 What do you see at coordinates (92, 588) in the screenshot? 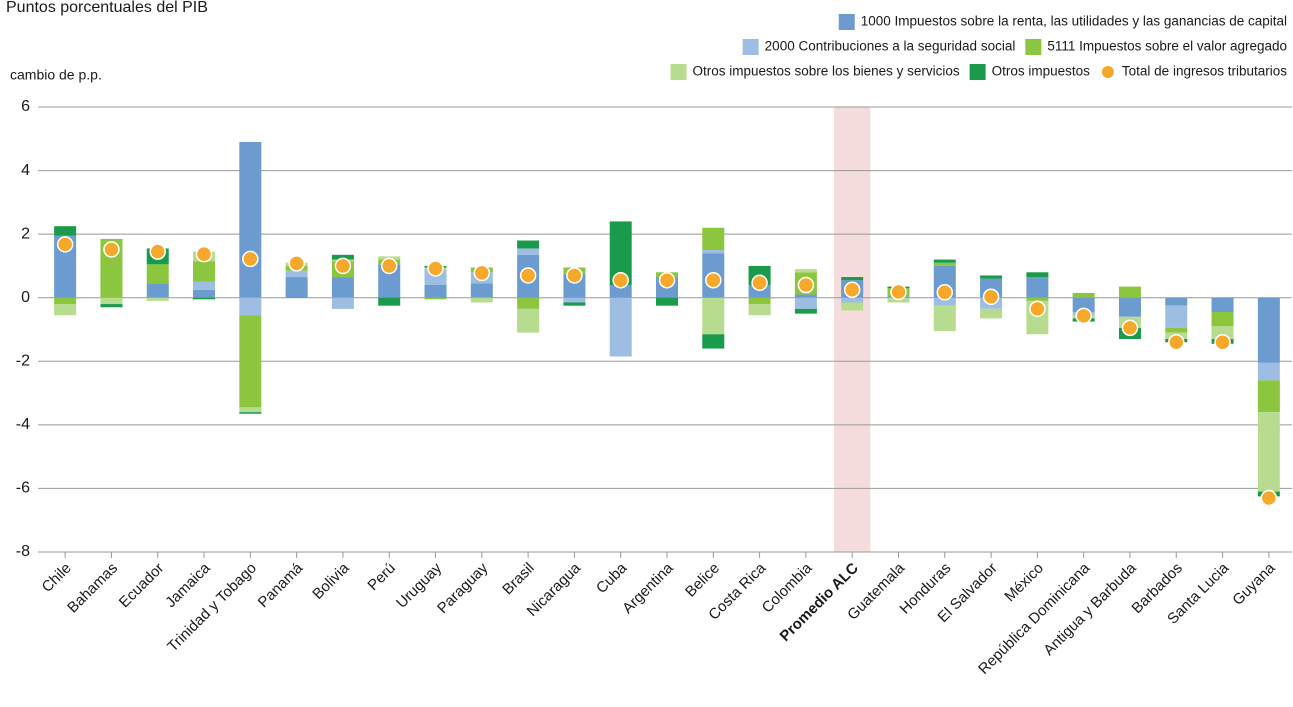
I see `x-tick-label: Bahamas` at bounding box center [92, 588].